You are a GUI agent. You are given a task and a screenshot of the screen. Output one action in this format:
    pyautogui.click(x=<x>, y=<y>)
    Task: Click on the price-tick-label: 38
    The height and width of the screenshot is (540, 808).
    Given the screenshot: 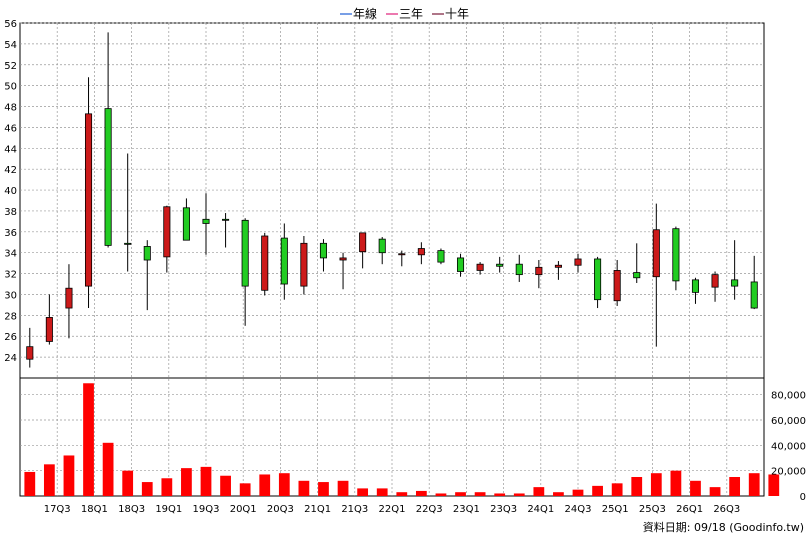 What is the action you would take?
    pyautogui.click(x=10, y=212)
    